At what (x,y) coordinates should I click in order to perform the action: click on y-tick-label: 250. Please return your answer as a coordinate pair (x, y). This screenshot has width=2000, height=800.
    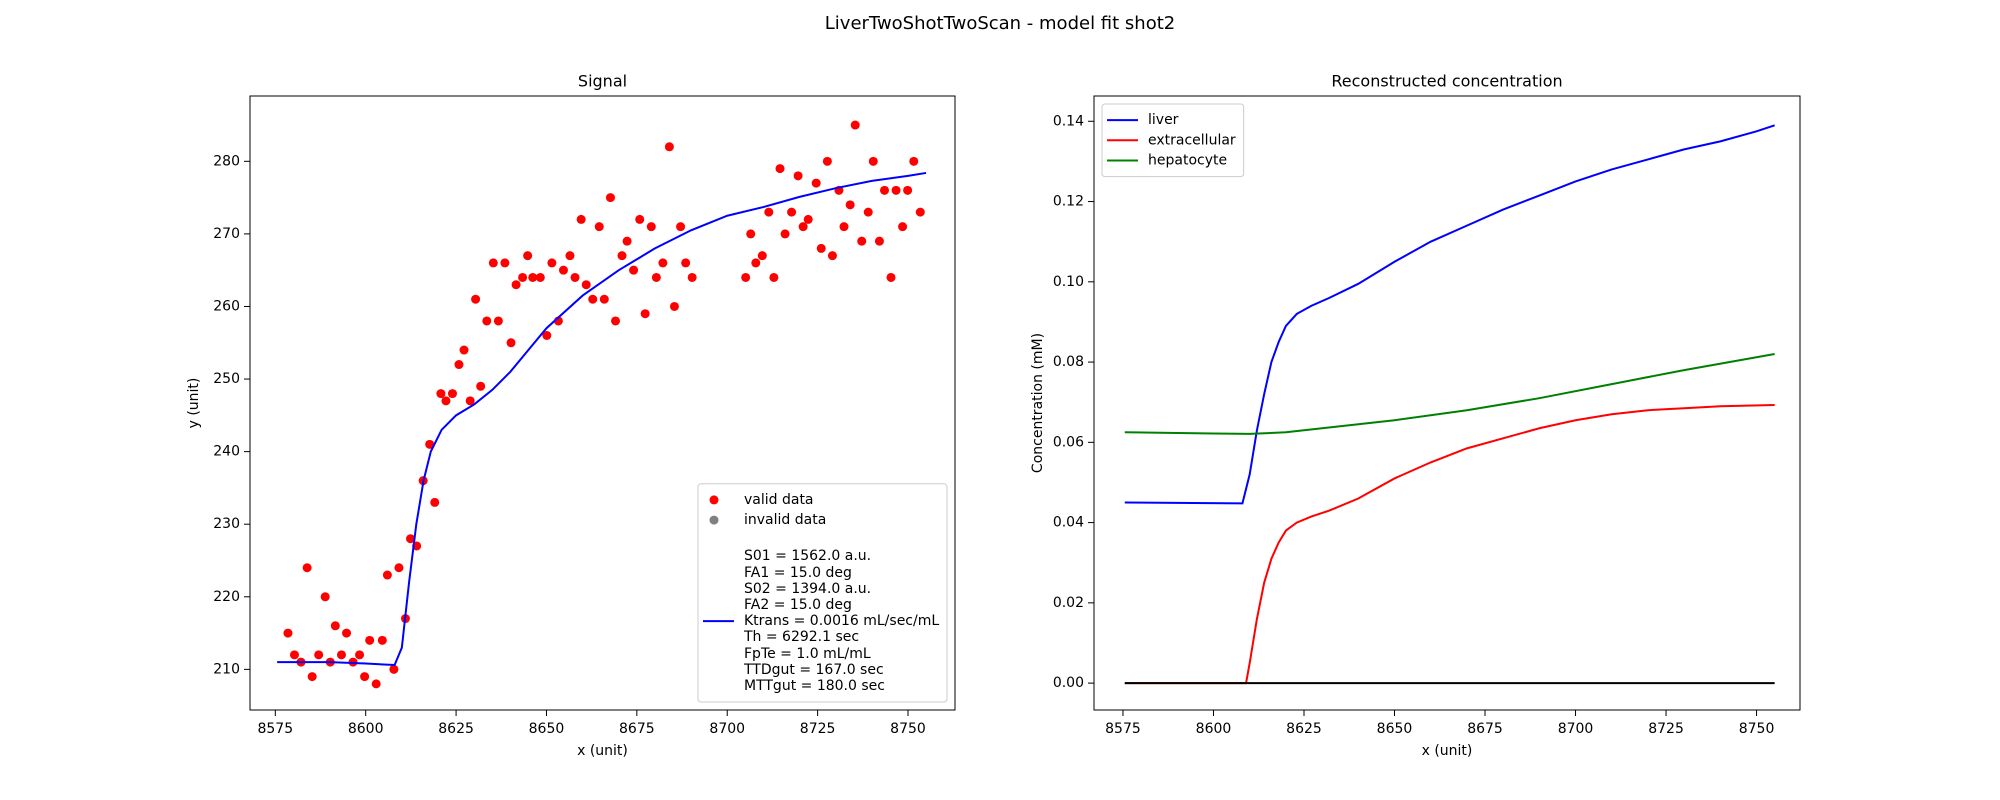
    Looking at the image, I should click on (226, 379).